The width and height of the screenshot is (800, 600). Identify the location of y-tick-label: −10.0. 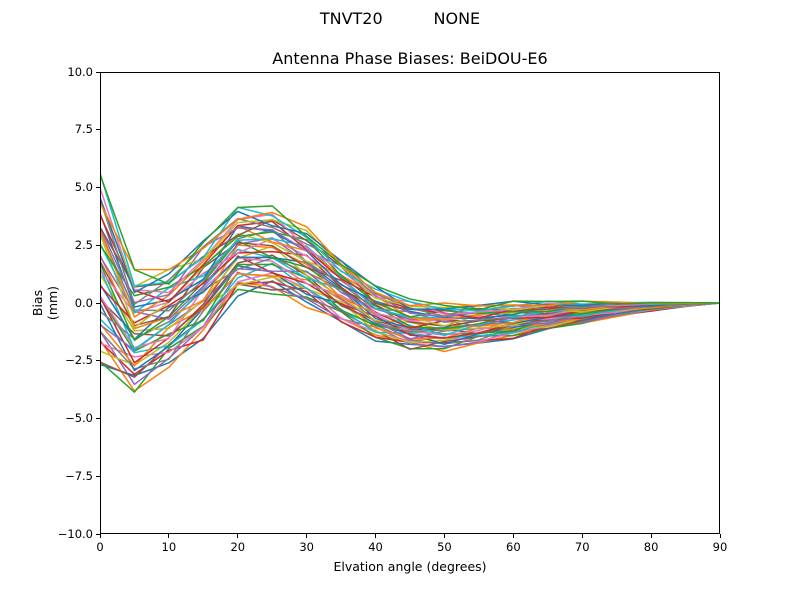
(75, 533).